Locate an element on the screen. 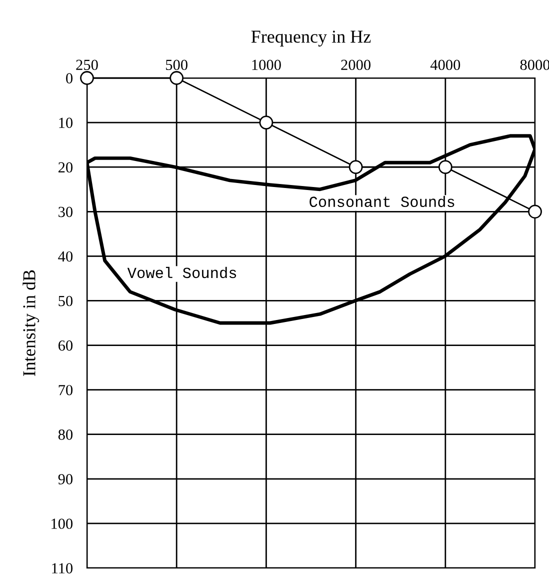 The height and width of the screenshot is (579, 549). y-tick-label: 30 is located at coordinates (65, 212).